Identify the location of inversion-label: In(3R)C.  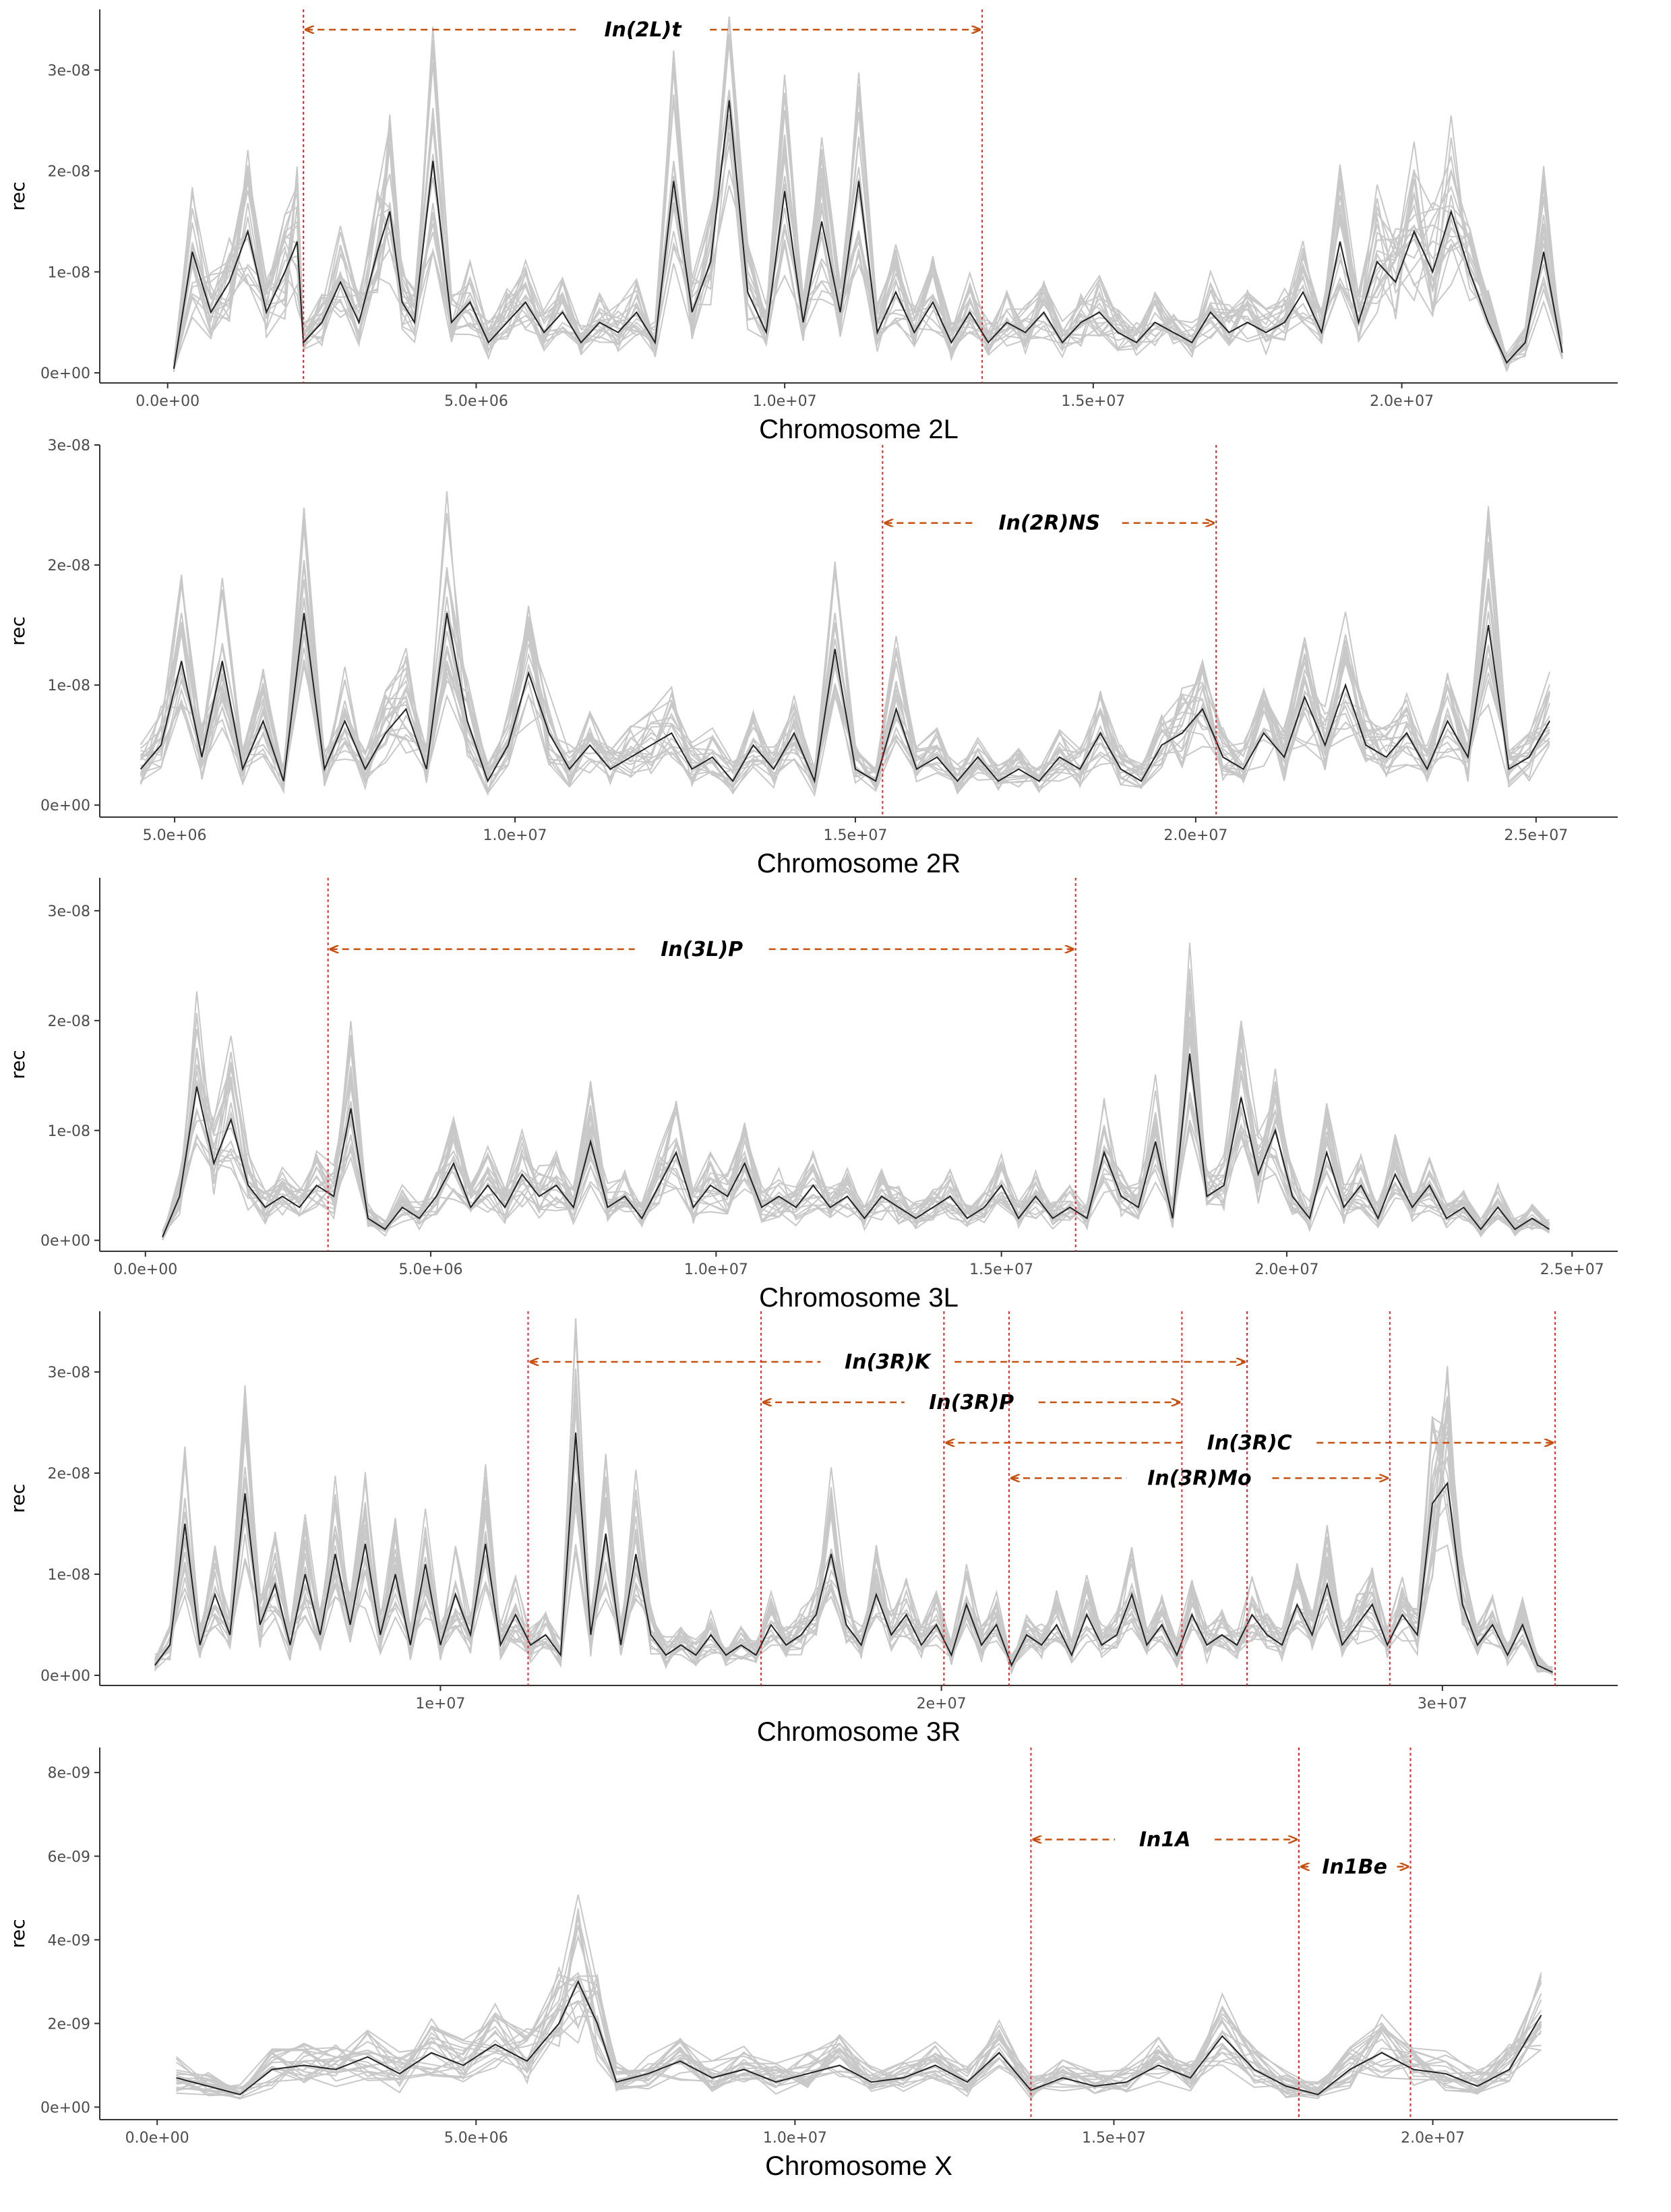
(1249, 1443).